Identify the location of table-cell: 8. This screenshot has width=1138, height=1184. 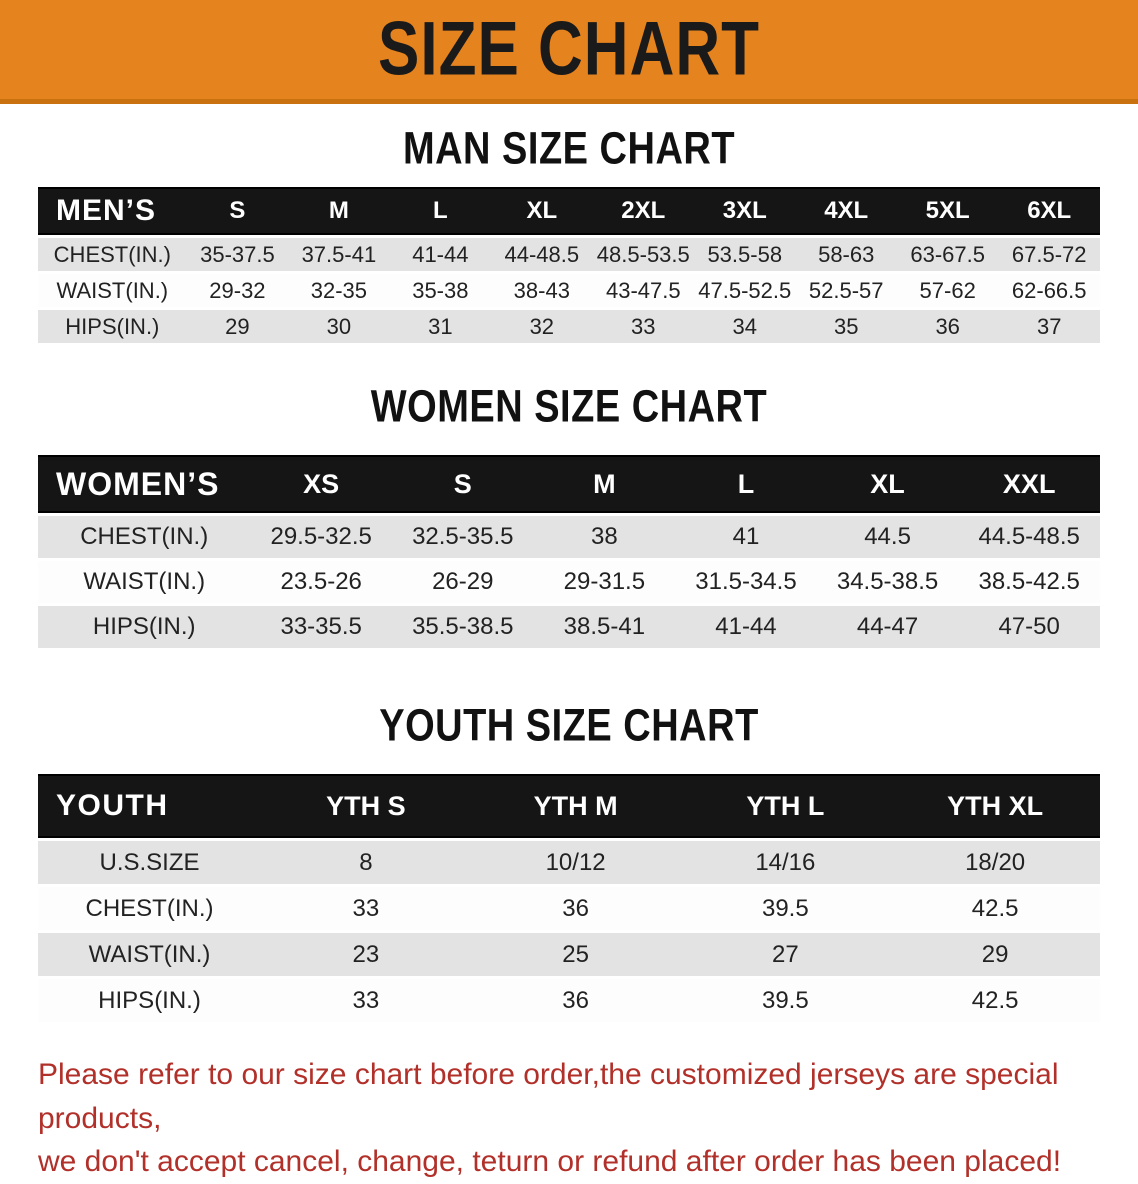
(366, 862).